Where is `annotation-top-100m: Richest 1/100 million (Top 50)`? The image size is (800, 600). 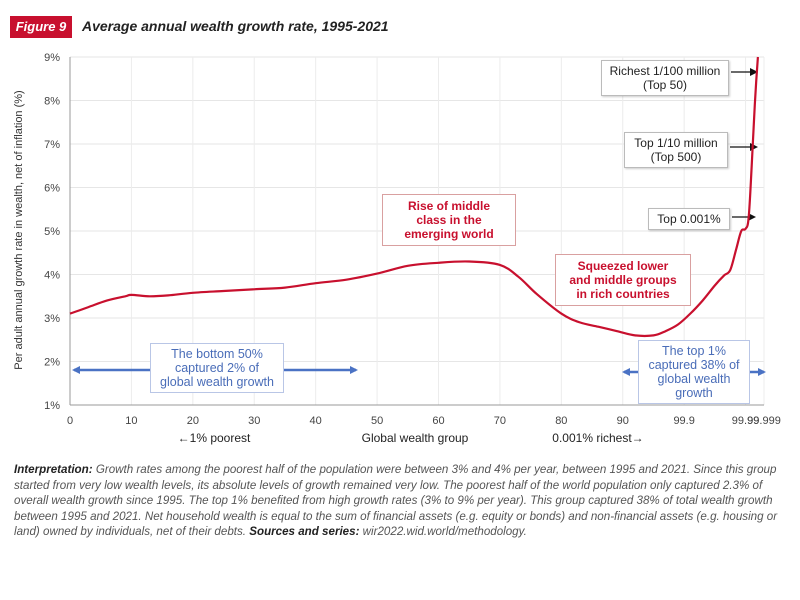 annotation-top-100m: Richest 1/100 million (Top 50) is located at coordinates (665, 78).